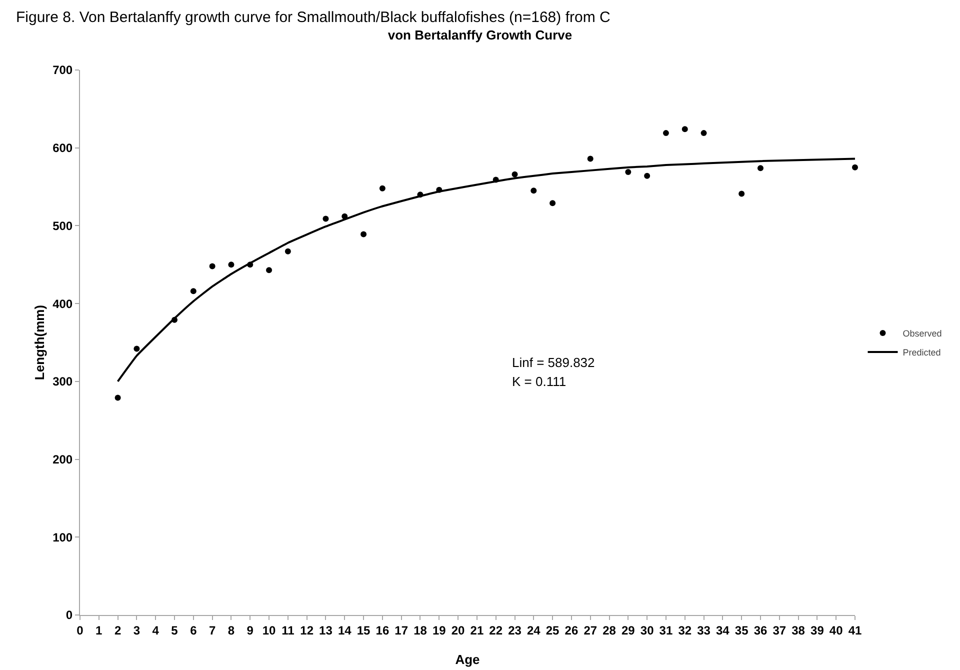 Image resolution: width=960 pixels, height=670 pixels. Describe the element at coordinates (62, 537) in the screenshot. I see `y-tick-label: 100` at that location.